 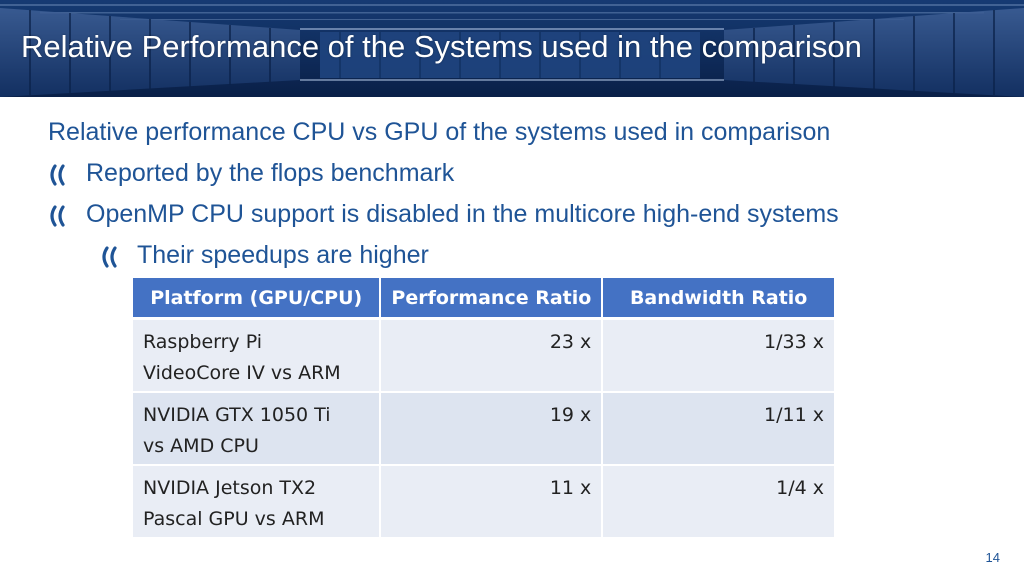 I want to click on platform-line-2: vs AMD CPU, so click(x=201, y=446).